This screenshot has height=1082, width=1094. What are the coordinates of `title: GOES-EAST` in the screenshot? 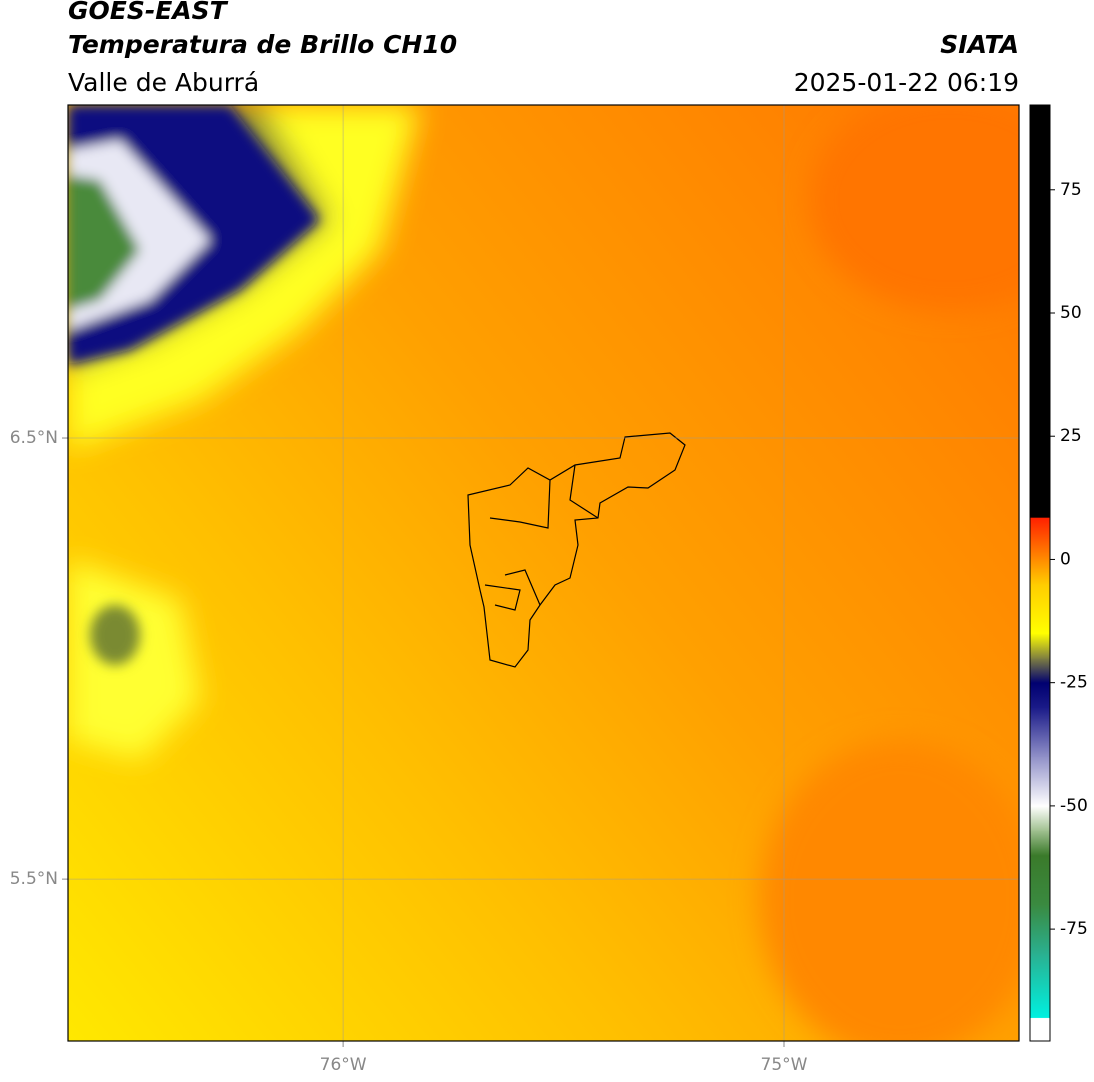 It's located at (148, 12).